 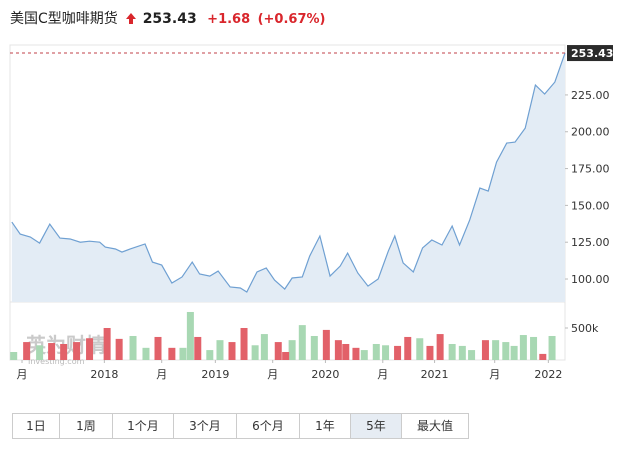 What do you see at coordinates (268, 426) in the screenshot?
I see `range-button: 6个月` at bounding box center [268, 426].